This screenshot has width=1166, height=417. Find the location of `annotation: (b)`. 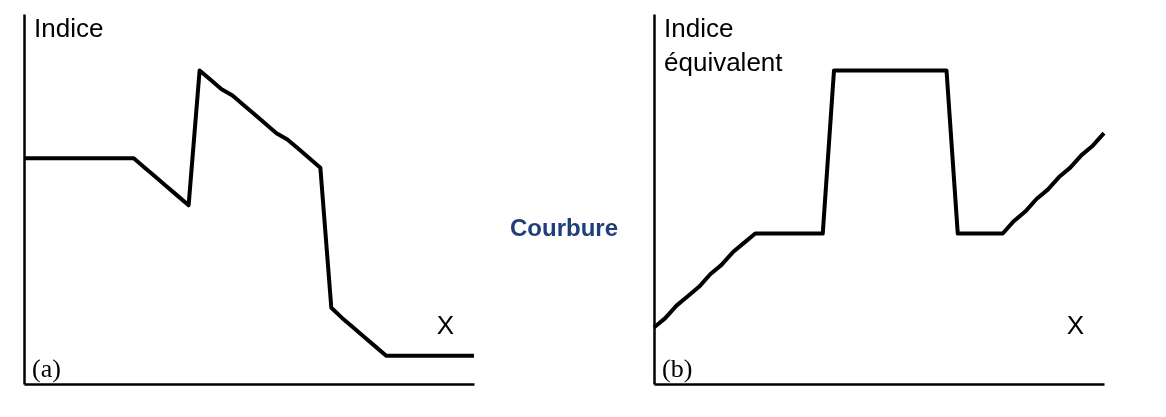

annotation: (b) is located at coordinates (677, 368).